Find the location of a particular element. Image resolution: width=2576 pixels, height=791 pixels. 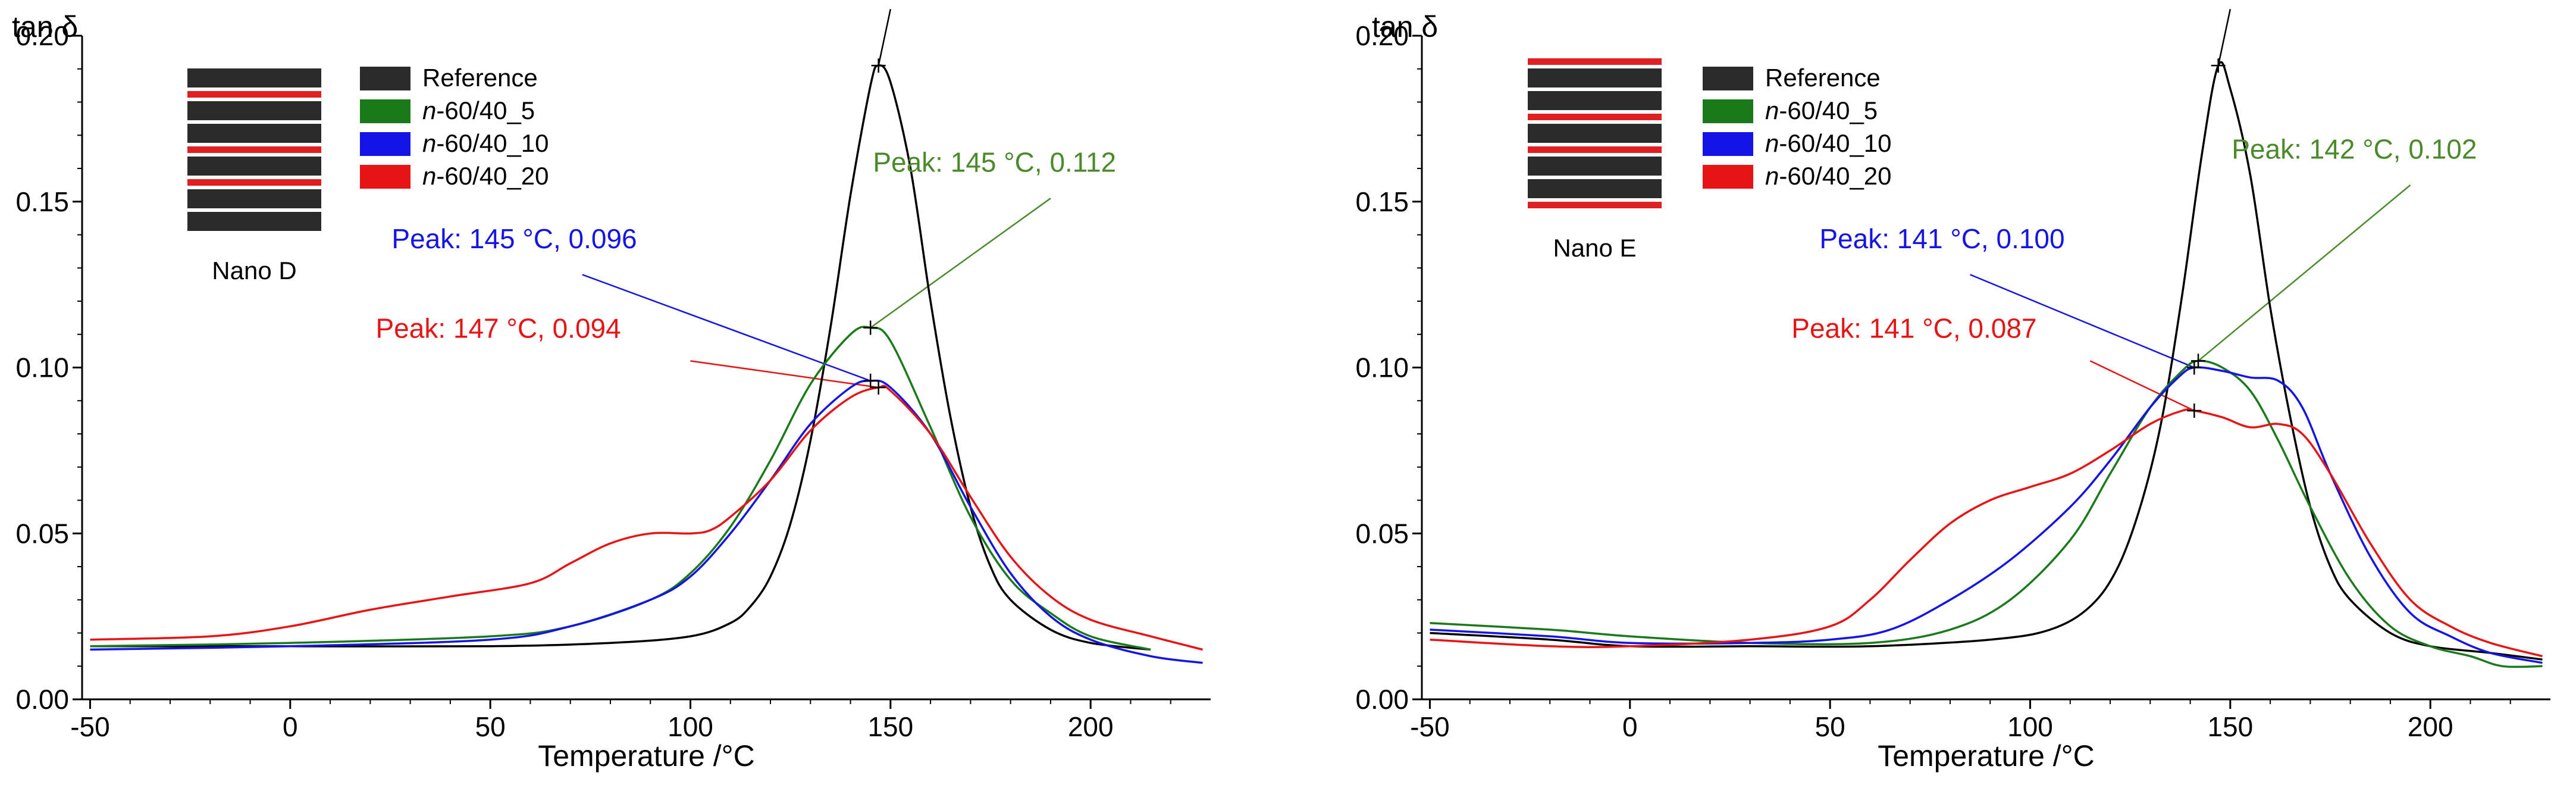

peak-annotation: Peak: 142 °C, 0.102 is located at coordinates (2354, 149).